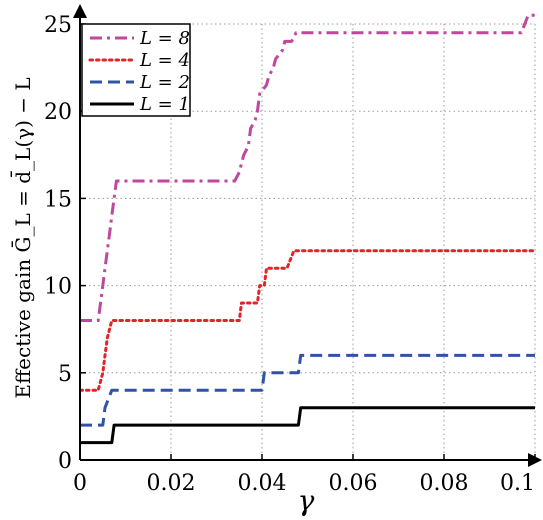 Image resolution: width=543 pixels, height=520 pixels. Describe the element at coordinates (262, 483) in the screenshot. I see `x-tick-label: 0.04` at that location.